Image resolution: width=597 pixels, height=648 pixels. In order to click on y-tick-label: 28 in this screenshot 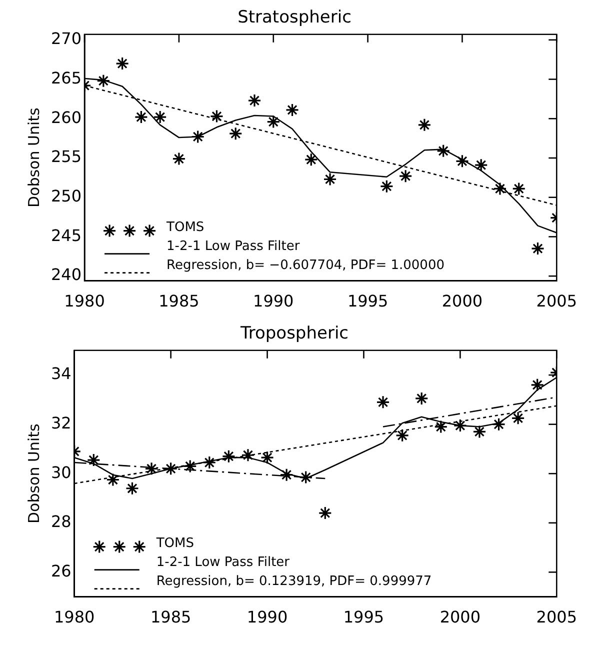, I will do `click(61, 522)`.